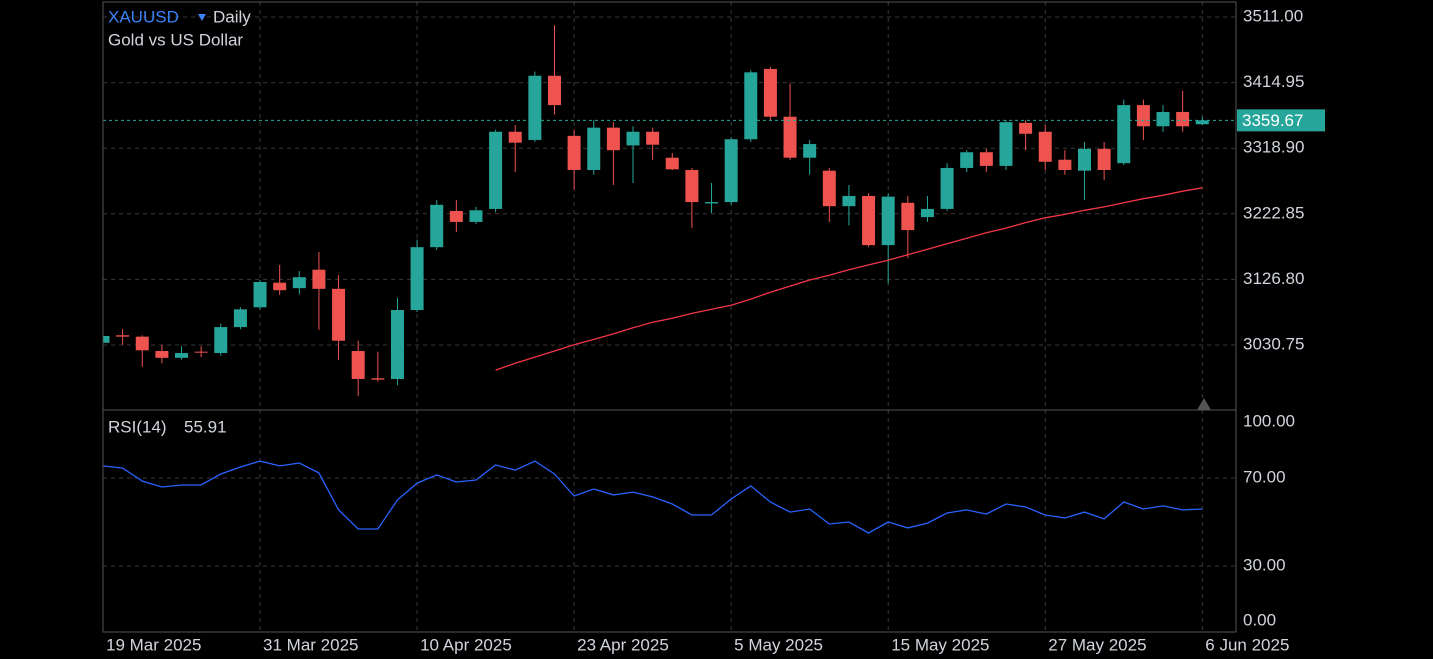 The width and height of the screenshot is (1433, 659). I want to click on rsi-line, so click(653, 497).